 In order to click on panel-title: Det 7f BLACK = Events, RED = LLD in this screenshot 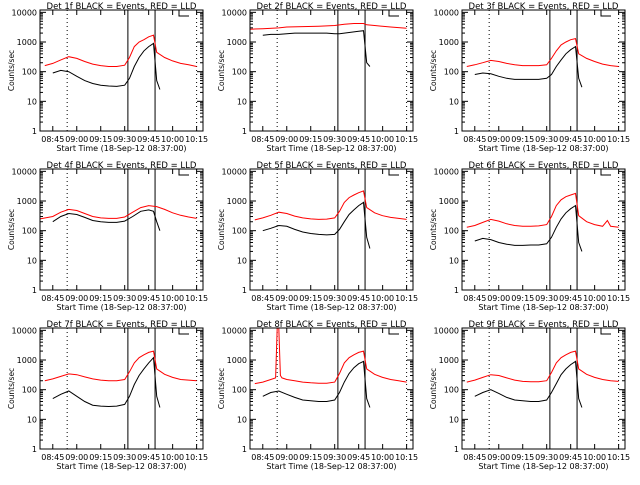, I will do `click(122, 325)`.